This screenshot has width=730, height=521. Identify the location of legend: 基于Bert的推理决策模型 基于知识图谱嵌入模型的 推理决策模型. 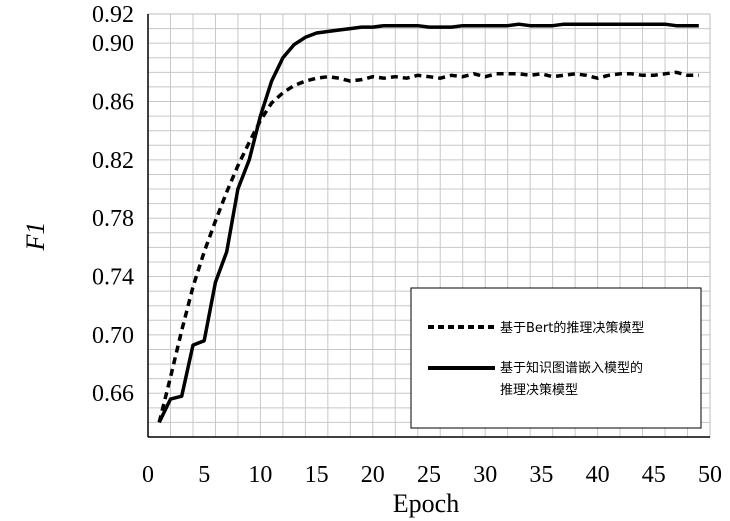
(556, 358).